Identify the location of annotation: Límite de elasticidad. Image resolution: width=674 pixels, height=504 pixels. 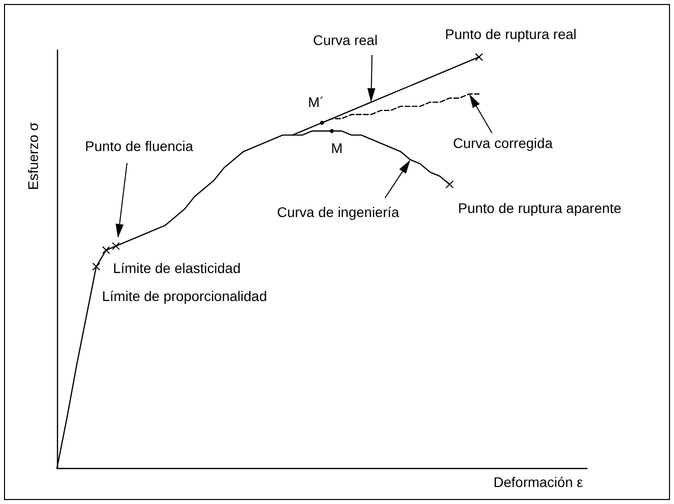
(177, 268).